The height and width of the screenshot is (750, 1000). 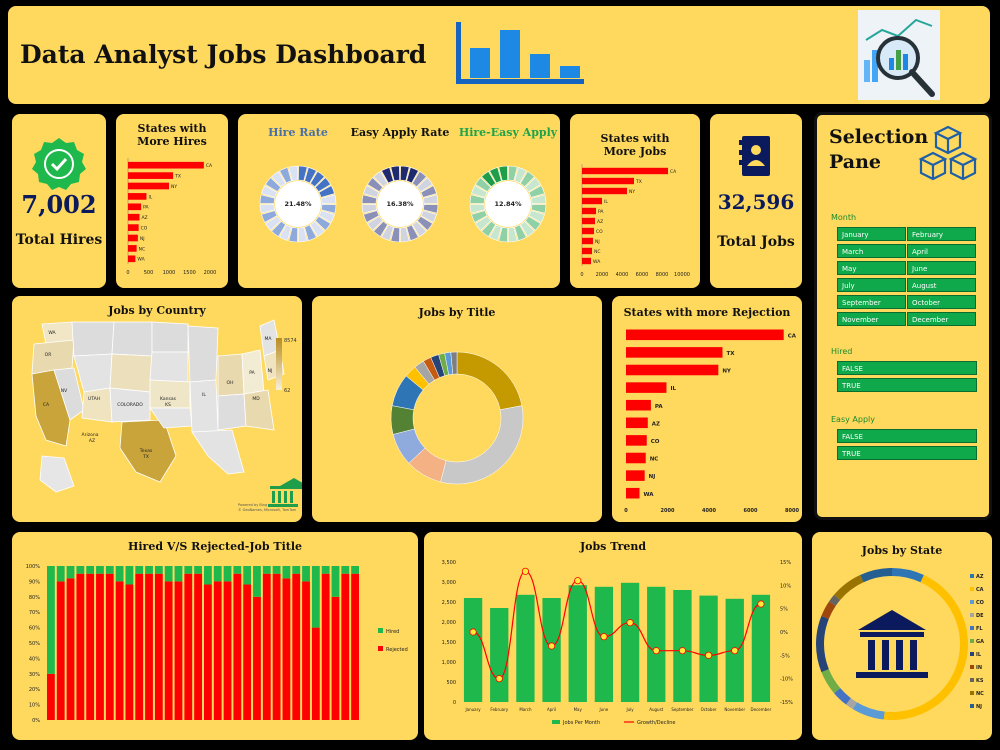 I want to click on jobs-tick: 2000, so click(x=602, y=275).